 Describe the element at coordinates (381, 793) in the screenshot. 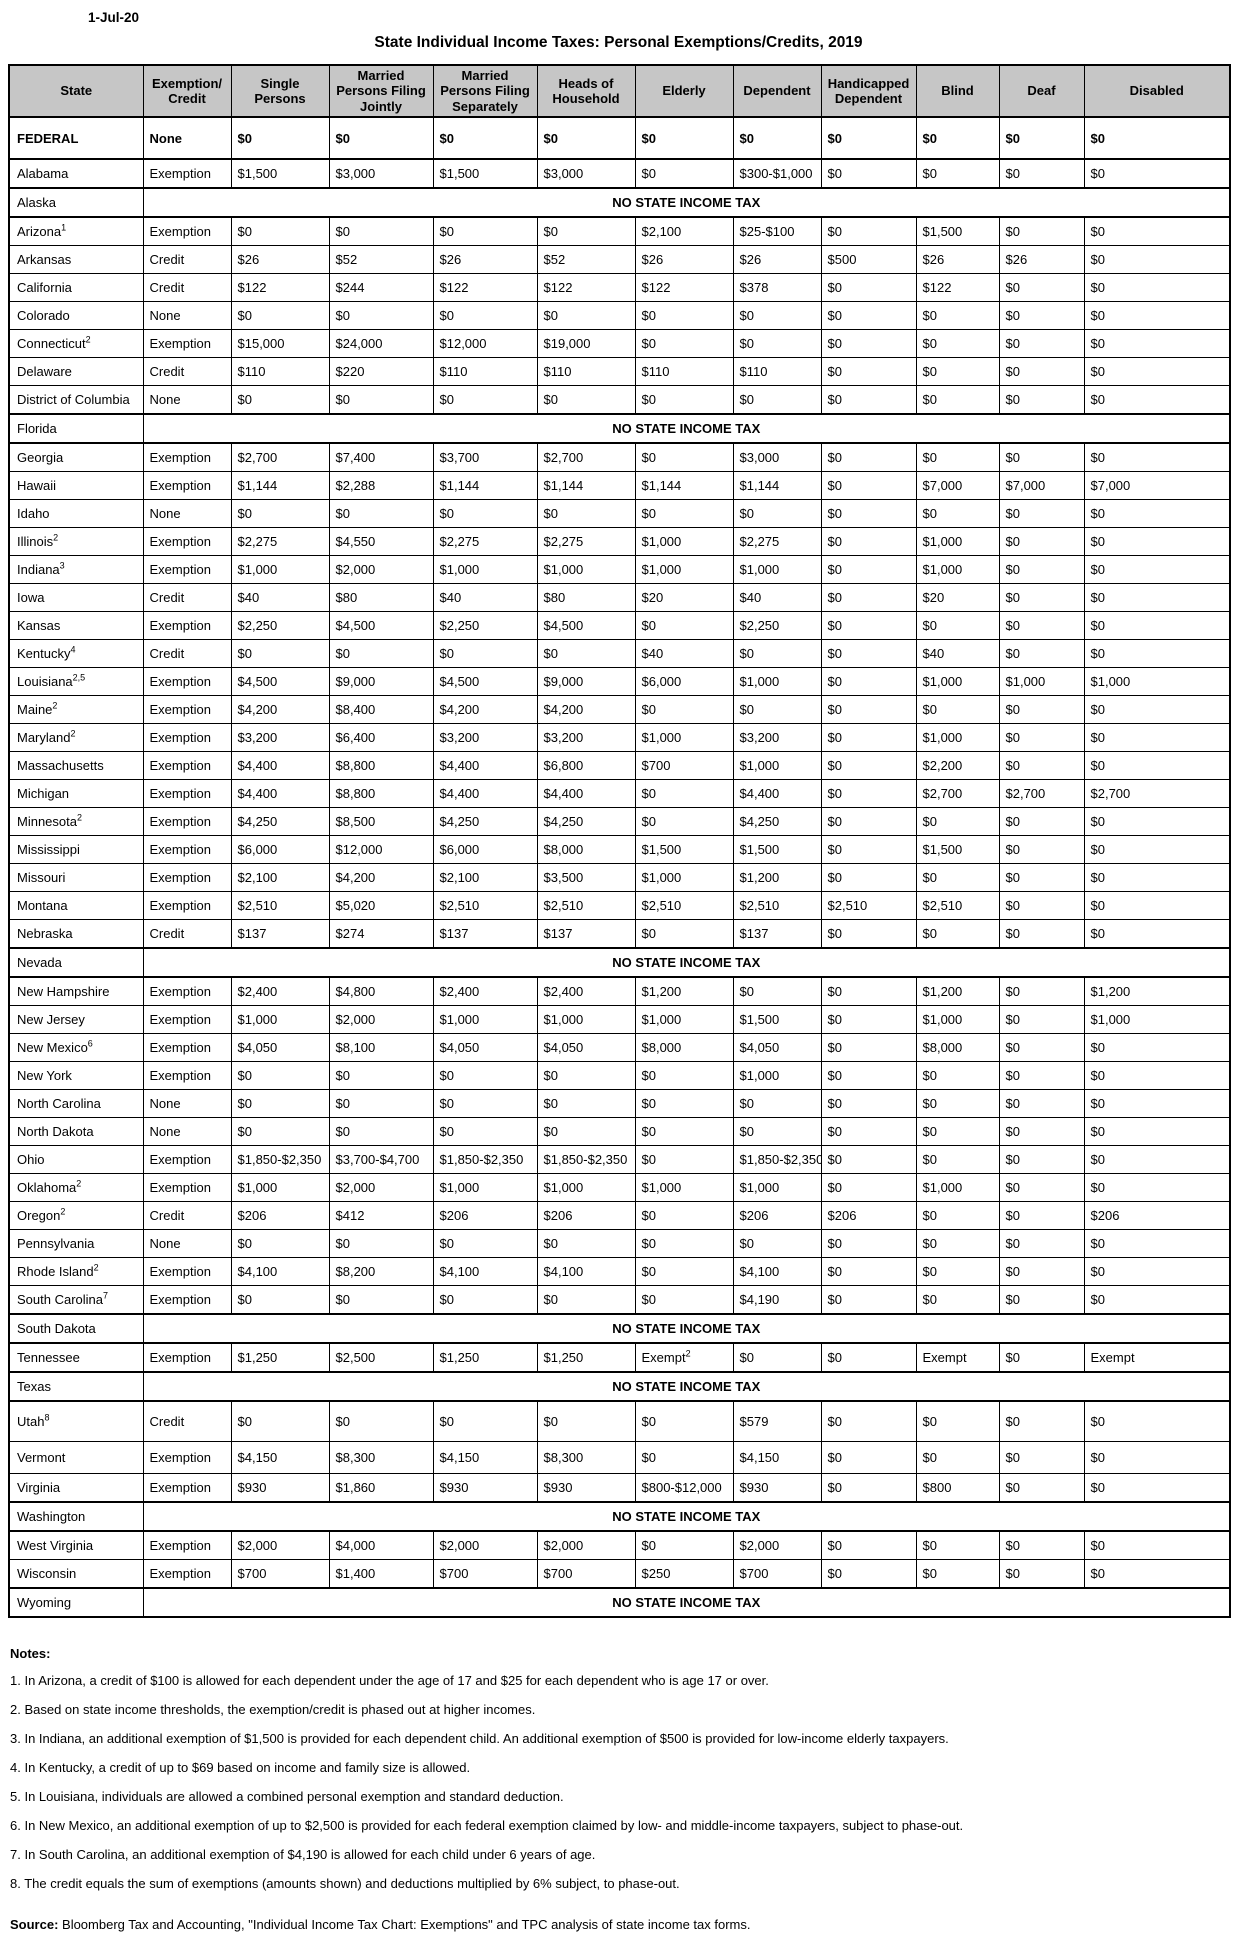

I see `value-cell: $8,800` at that location.